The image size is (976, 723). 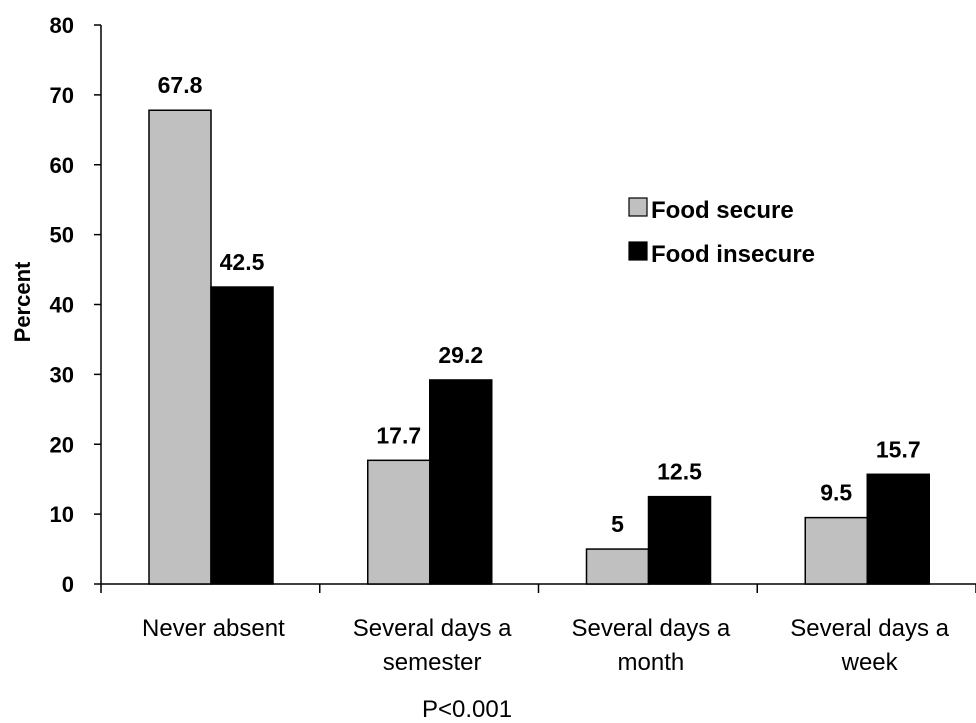 I want to click on legend-label: Food insecure, so click(x=733, y=254).